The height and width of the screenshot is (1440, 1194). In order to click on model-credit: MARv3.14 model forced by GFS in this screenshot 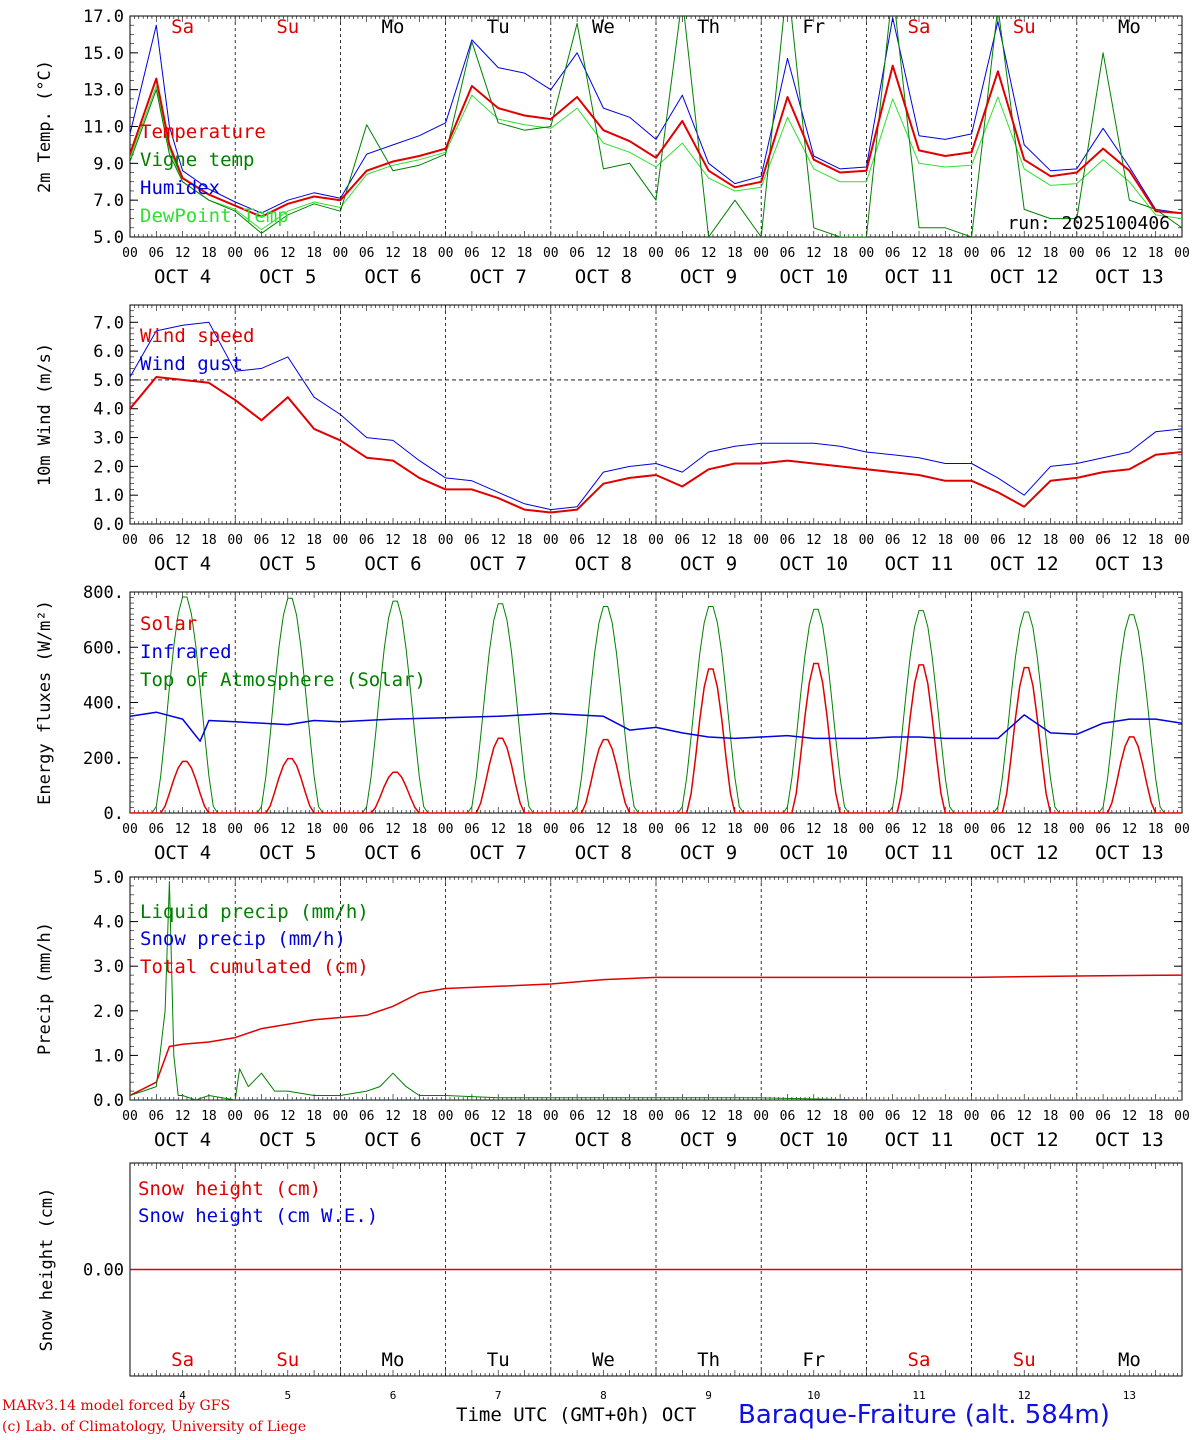, I will do `click(116, 1406)`.